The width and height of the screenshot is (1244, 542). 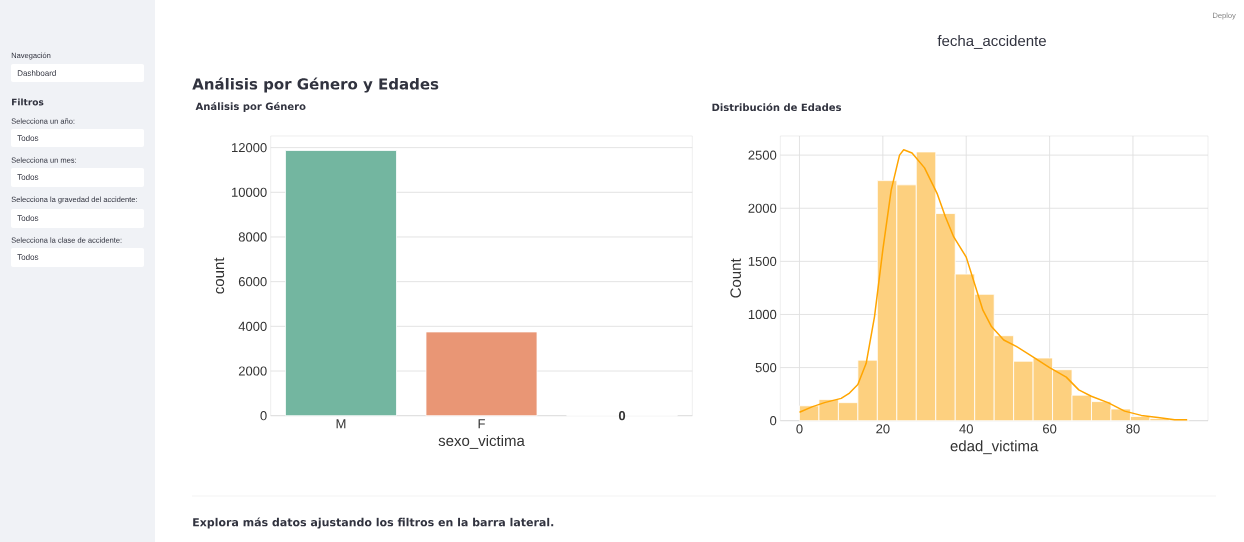 What do you see at coordinates (762, 314) in the screenshot?
I see `y-tick-label: 1000` at bounding box center [762, 314].